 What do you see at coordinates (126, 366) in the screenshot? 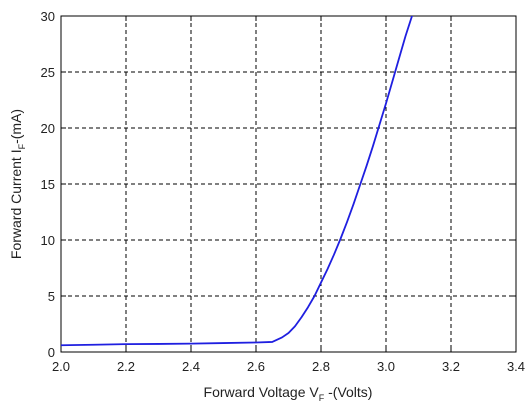
I see `x-tick-label: 2.2` at bounding box center [126, 366].